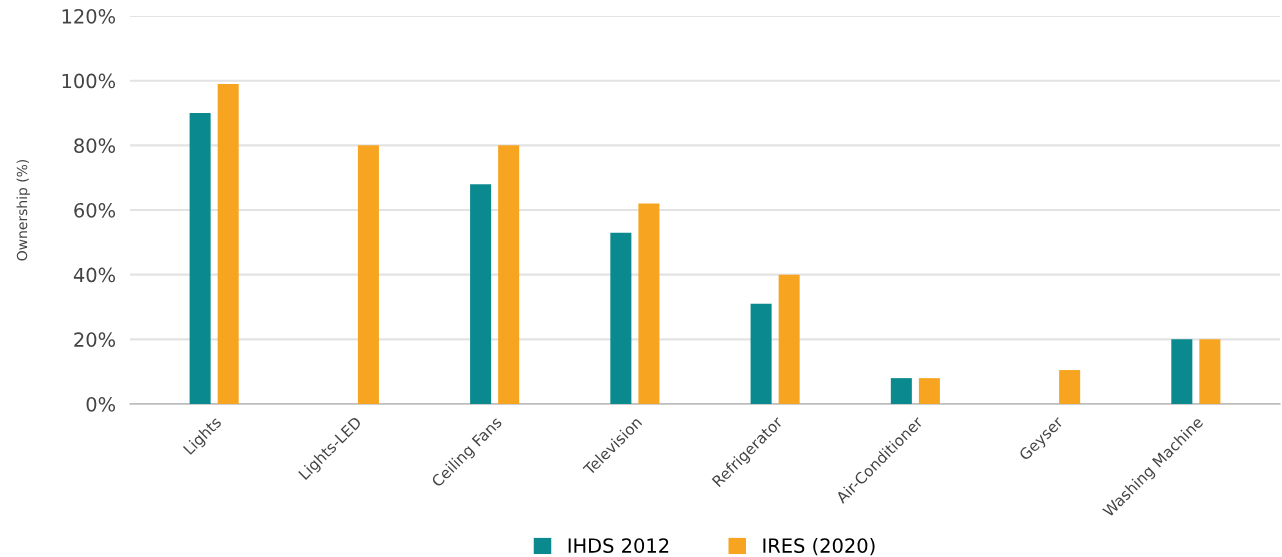 The height and width of the screenshot is (557, 1282). I want to click on y-tick-label: 60%, so click(95, 210).